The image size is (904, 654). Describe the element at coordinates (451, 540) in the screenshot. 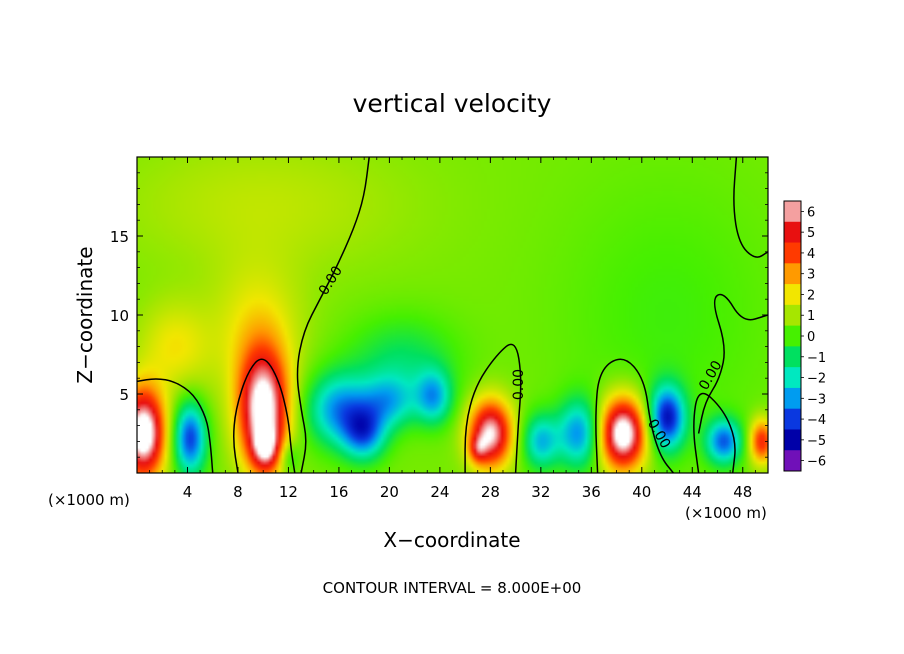

I see `x-axis-title: X−coordinate` at that location.